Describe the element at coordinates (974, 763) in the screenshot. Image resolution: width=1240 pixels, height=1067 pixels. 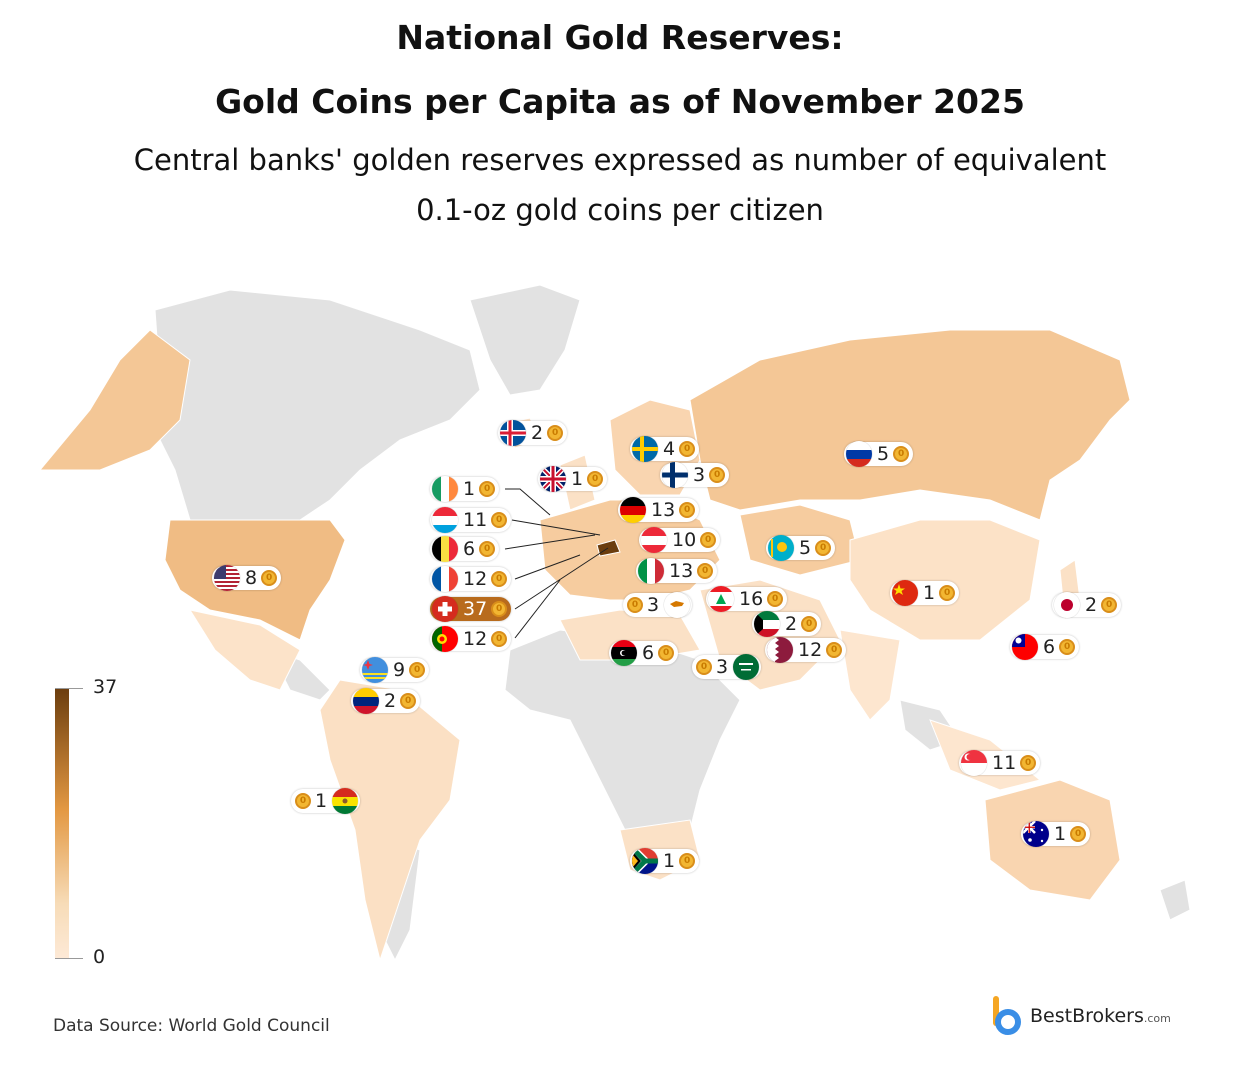
I see `singapore-flag-icon` at that location.